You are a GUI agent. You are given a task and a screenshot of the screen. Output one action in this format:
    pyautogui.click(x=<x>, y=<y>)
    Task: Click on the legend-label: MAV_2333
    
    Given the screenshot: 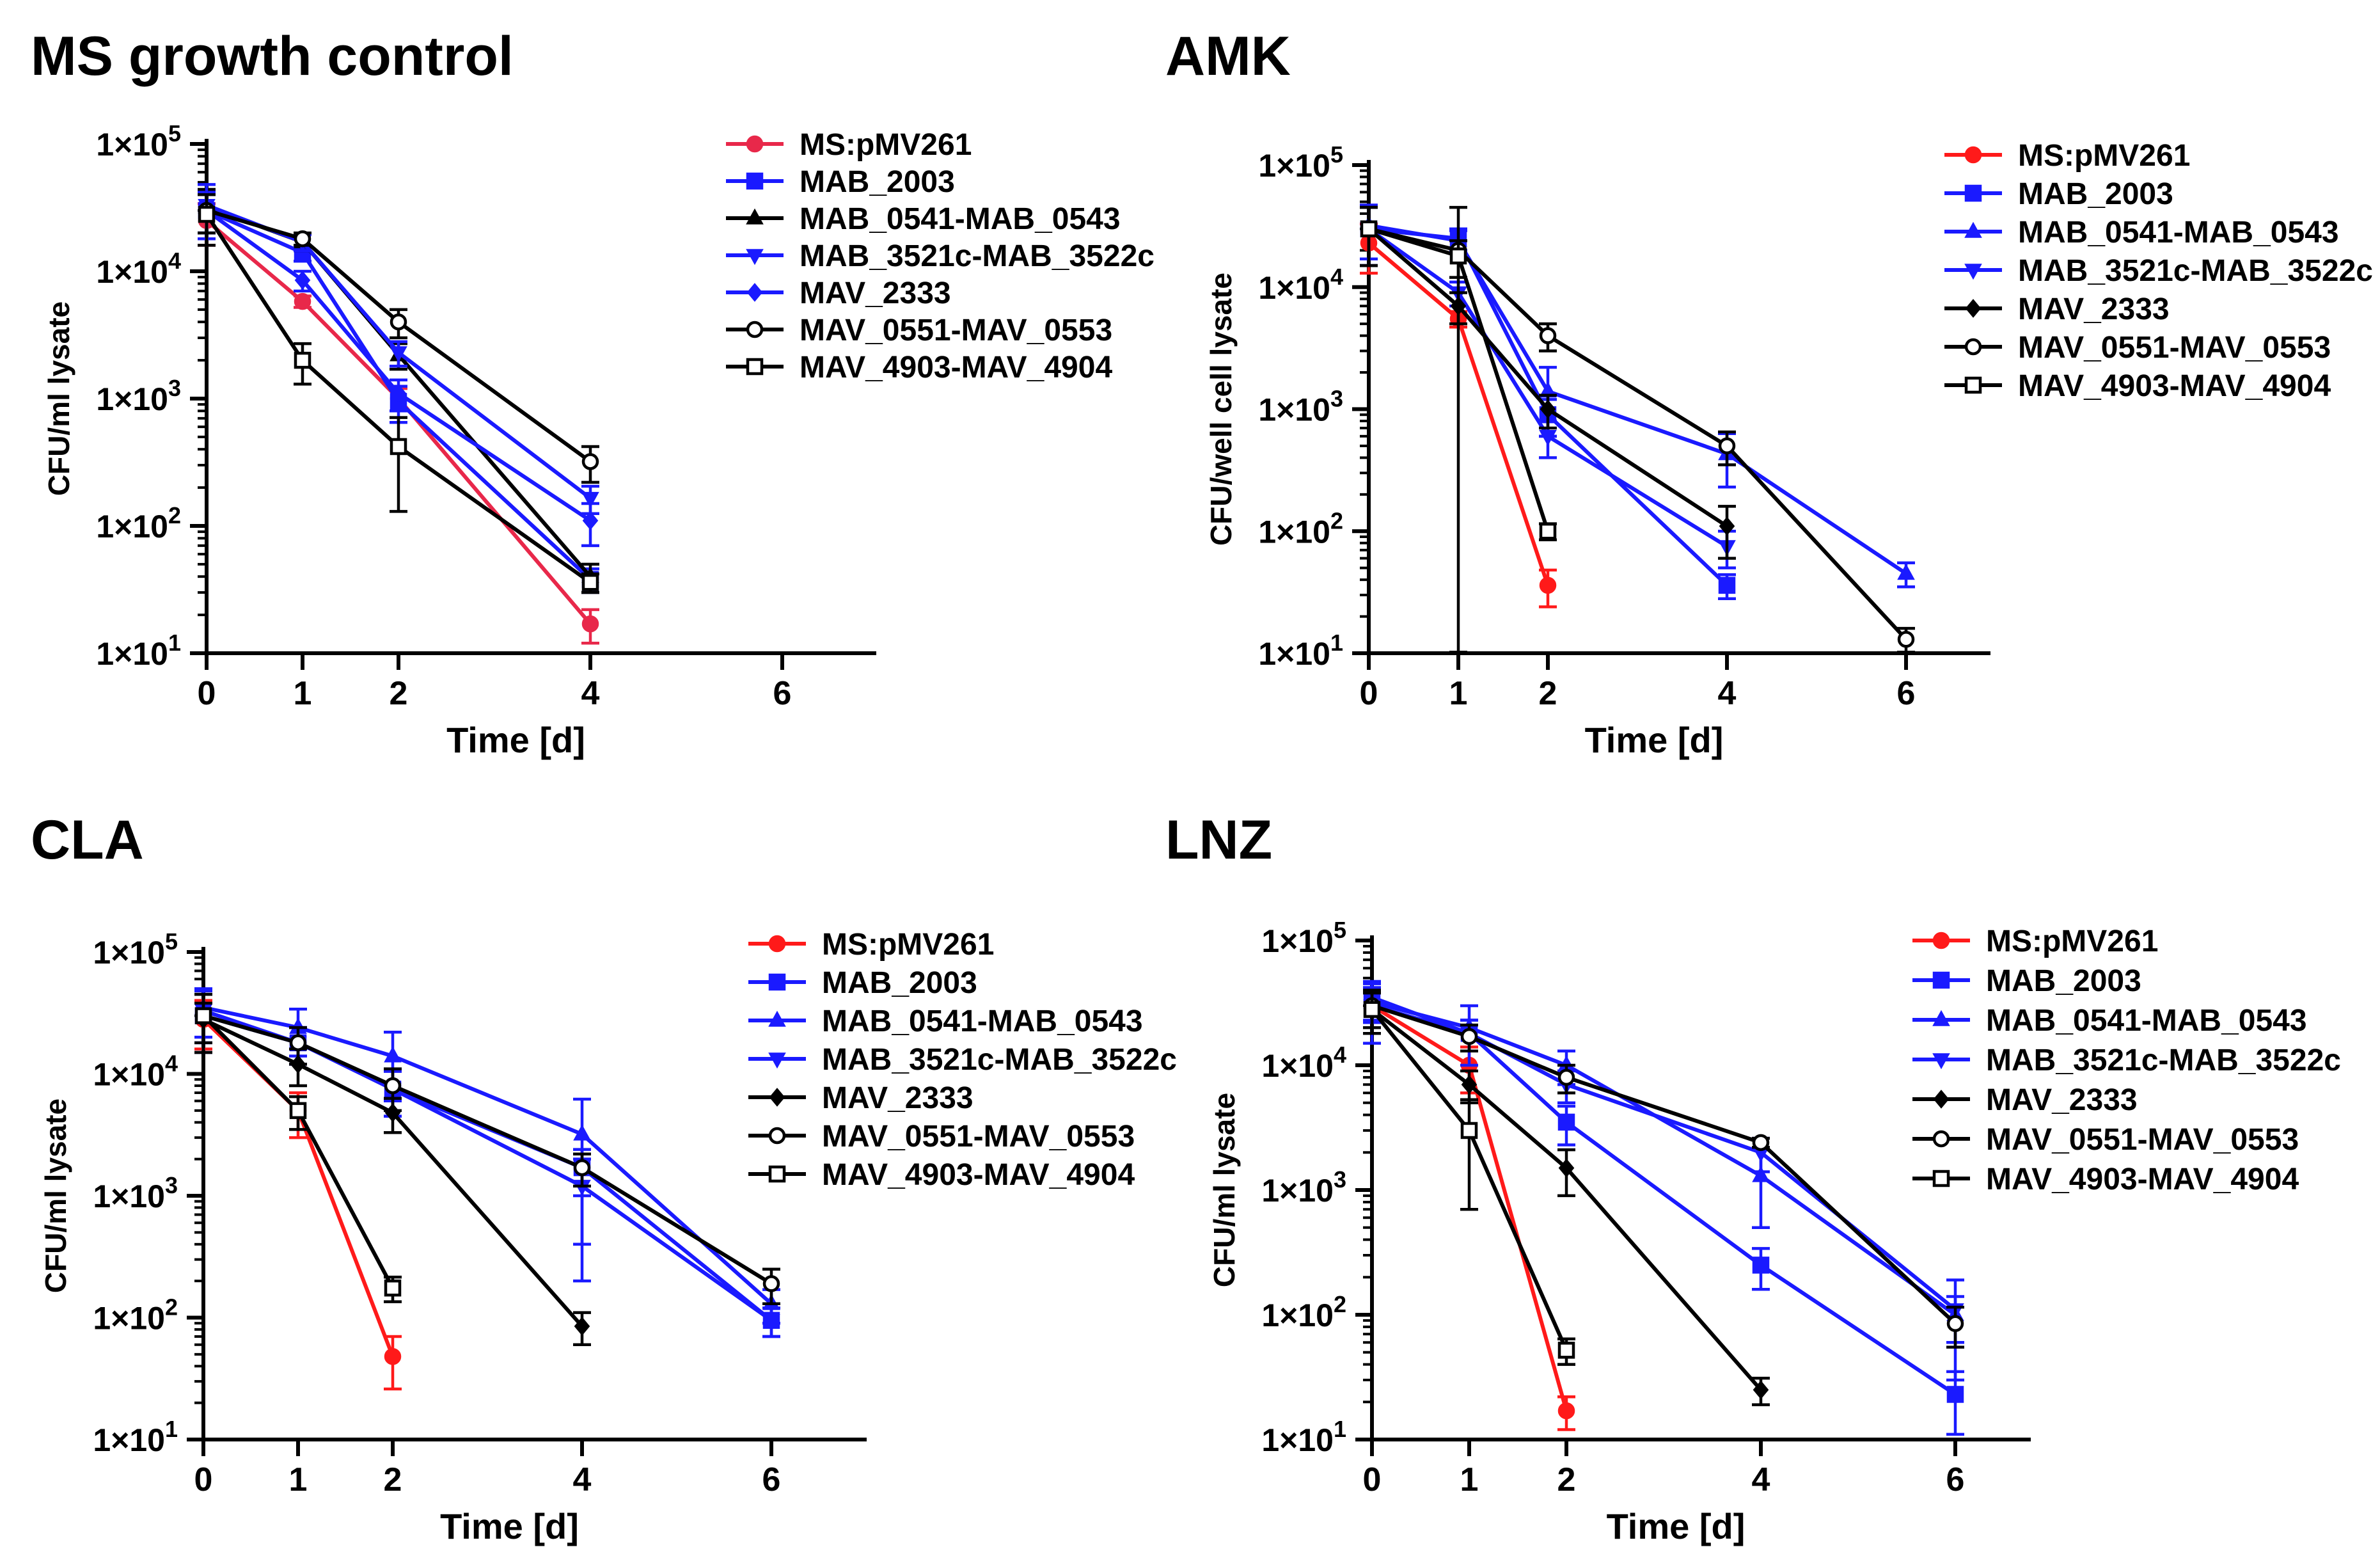 What is the action you would take?
    pyautogui.click(x=2062, y=1100)
    